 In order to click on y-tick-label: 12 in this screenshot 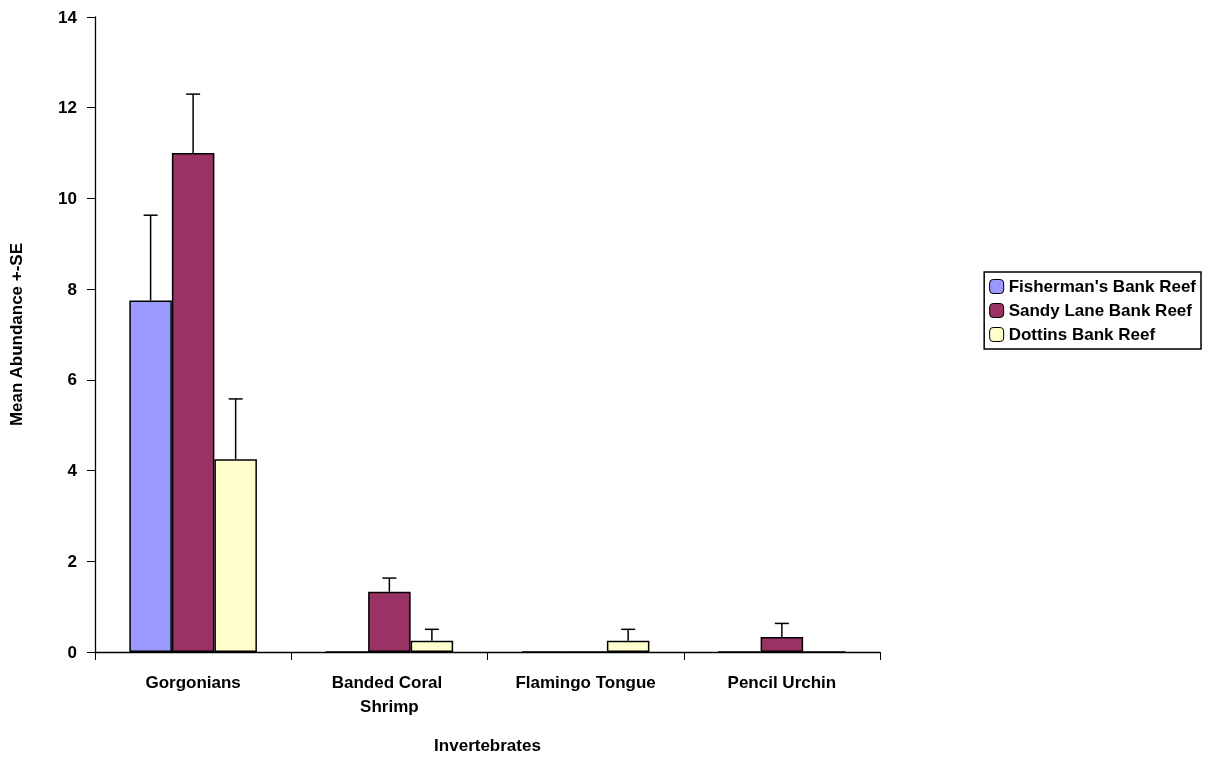, I will do `click(67, 108)`.